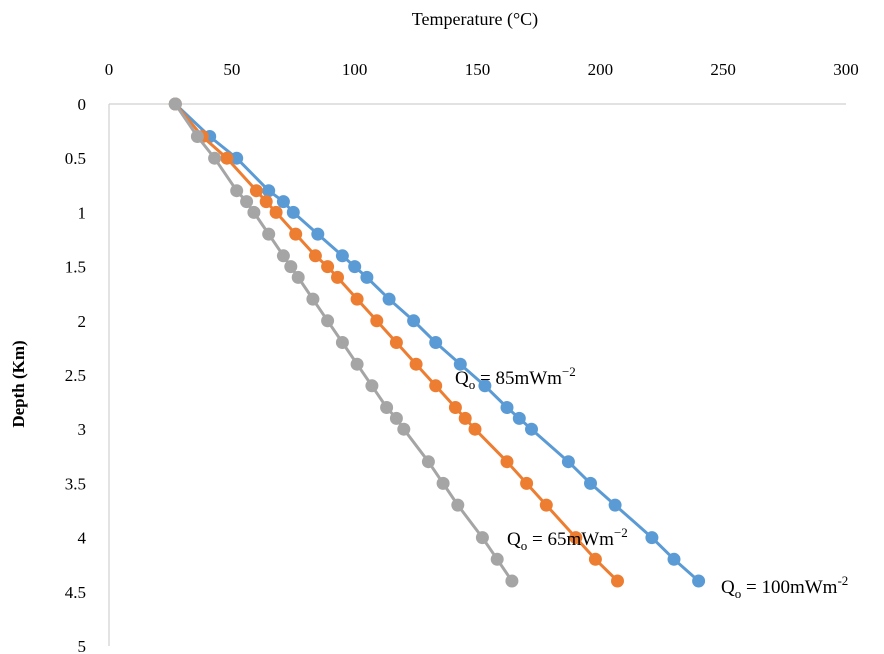 The height and width of the screenshot is (654, 884). I want to click on y-tick-label: 3, so click(82, 429).